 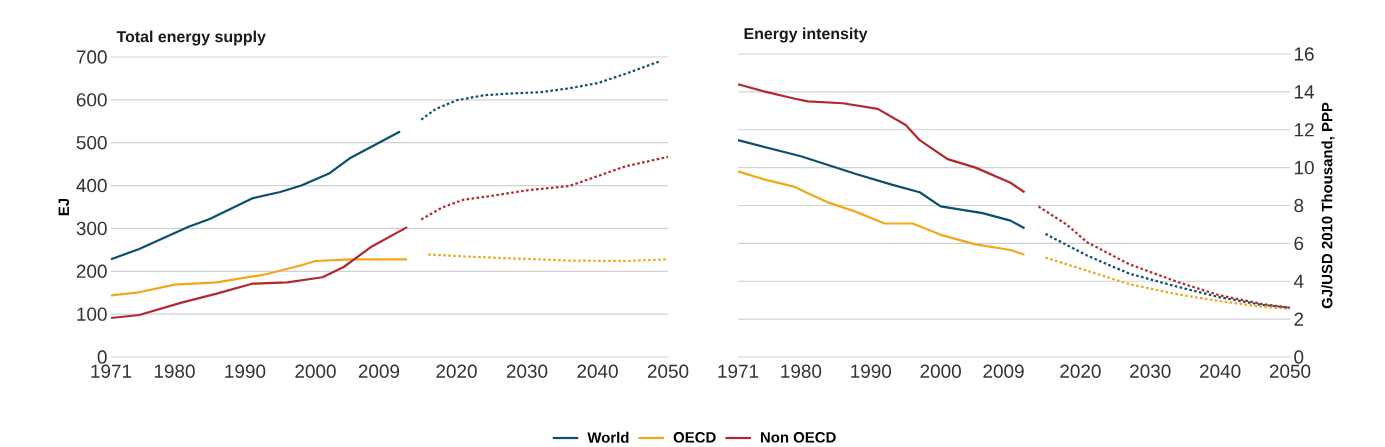 I want to click on legend-label: OECD, so click(x=694, y=437).